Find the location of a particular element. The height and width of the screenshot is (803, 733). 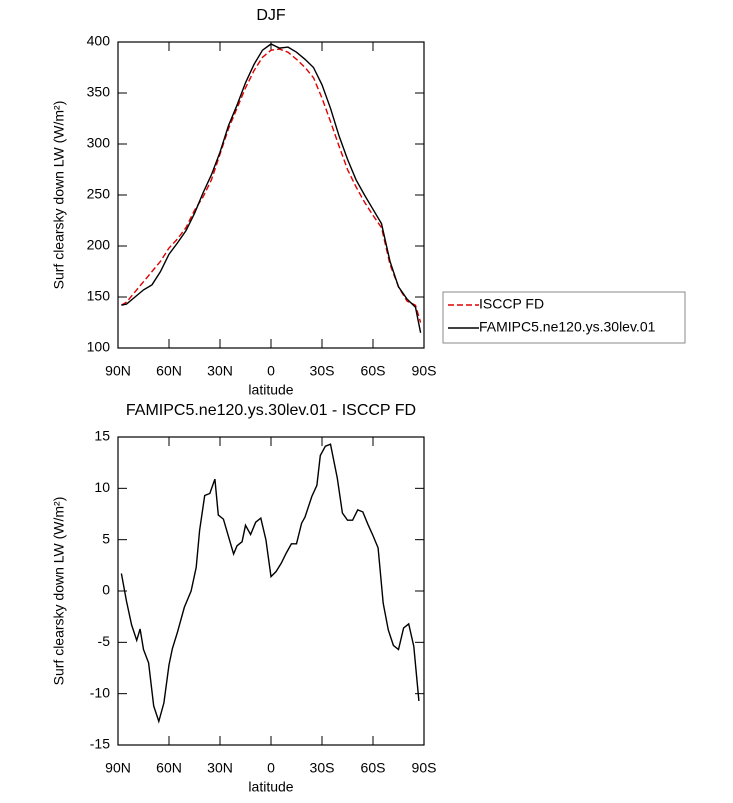

y-tick-label: 100 is located at coordinates (99, 347).